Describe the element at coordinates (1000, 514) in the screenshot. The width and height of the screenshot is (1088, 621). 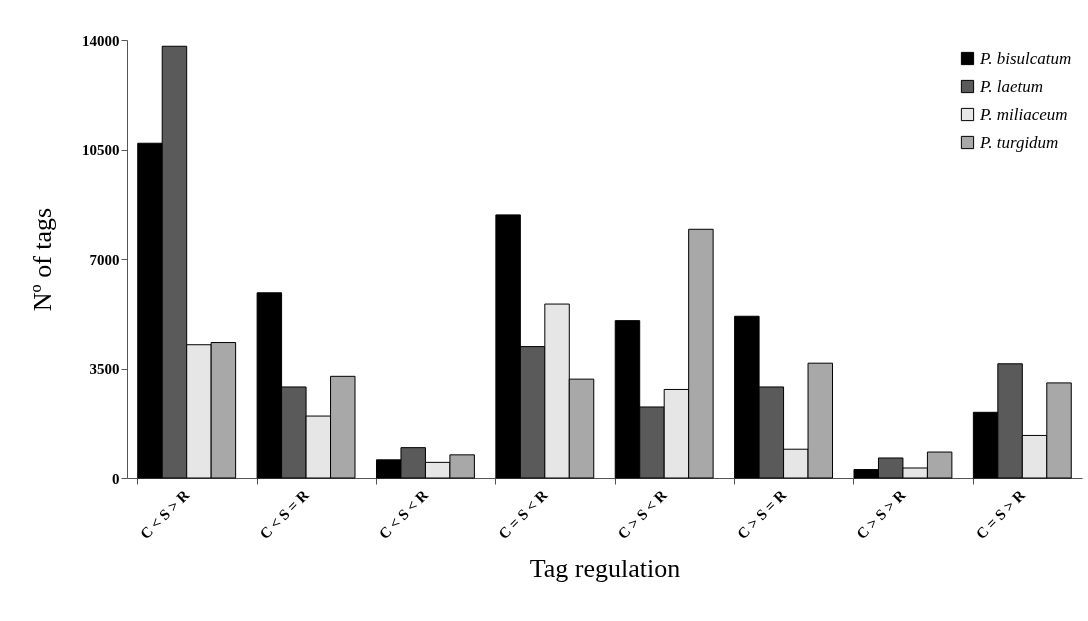
I see `x-tick-label: C = S > R` at that location.